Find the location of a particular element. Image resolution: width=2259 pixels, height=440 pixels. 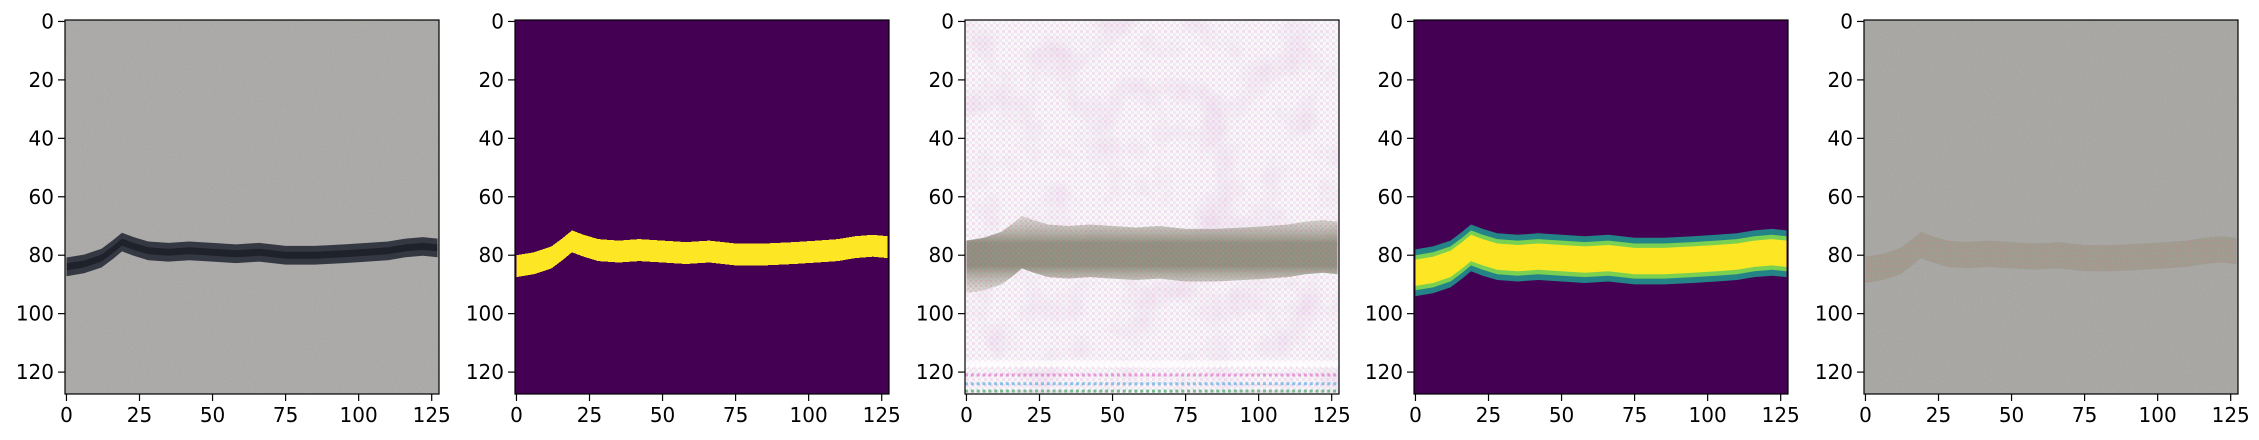

mask-soft-core is located at coordinates (1601, 260).